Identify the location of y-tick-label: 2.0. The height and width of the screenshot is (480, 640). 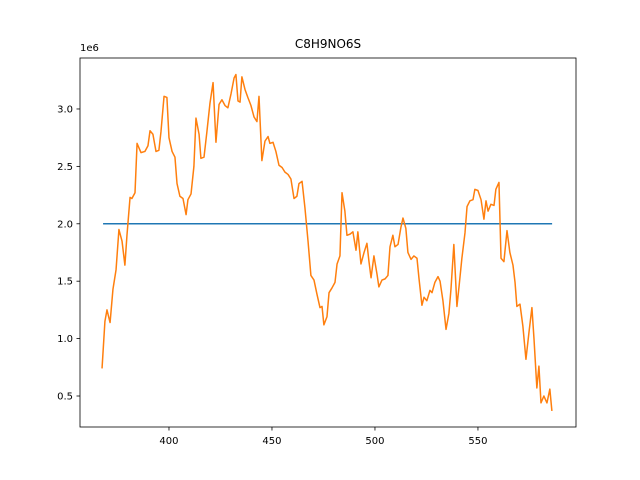
(65, 224).